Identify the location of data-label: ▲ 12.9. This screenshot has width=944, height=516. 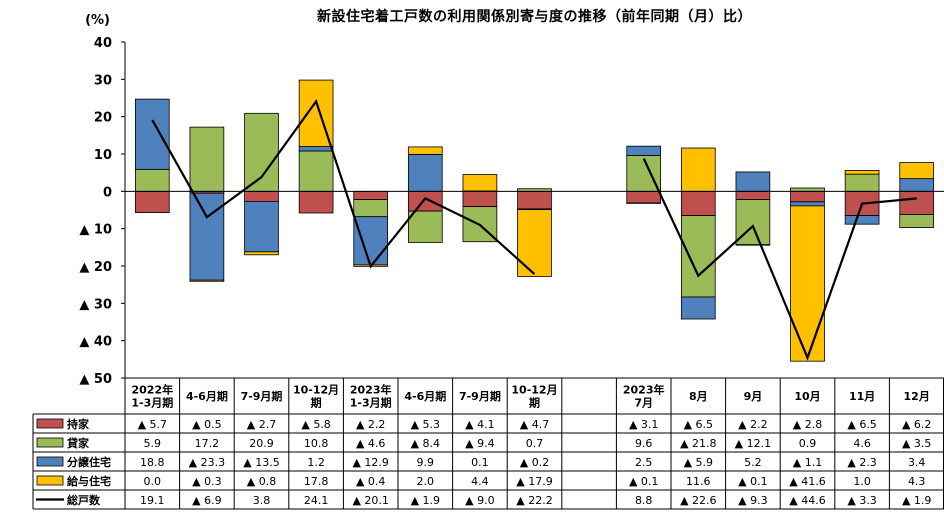
(370, 462).